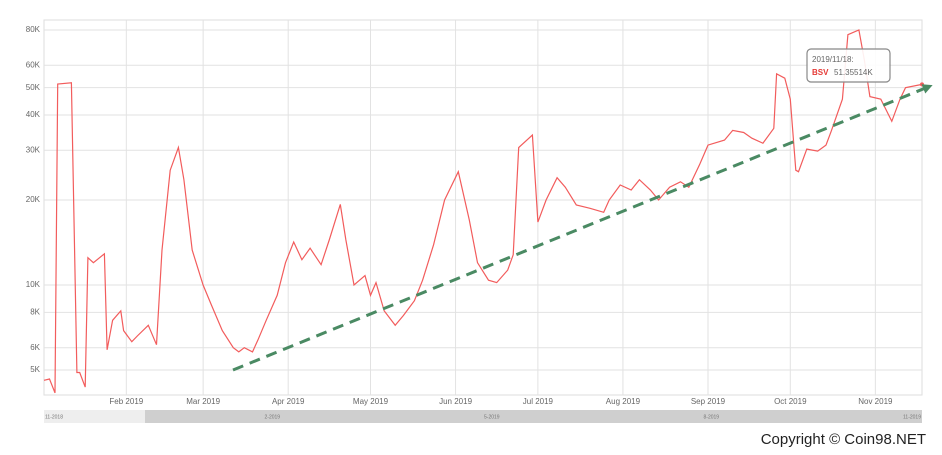  What do you see at coordinates (912, 417) in the screenshot?
I see `navigator-label: 11-2019` at bounding box center [912, 417].